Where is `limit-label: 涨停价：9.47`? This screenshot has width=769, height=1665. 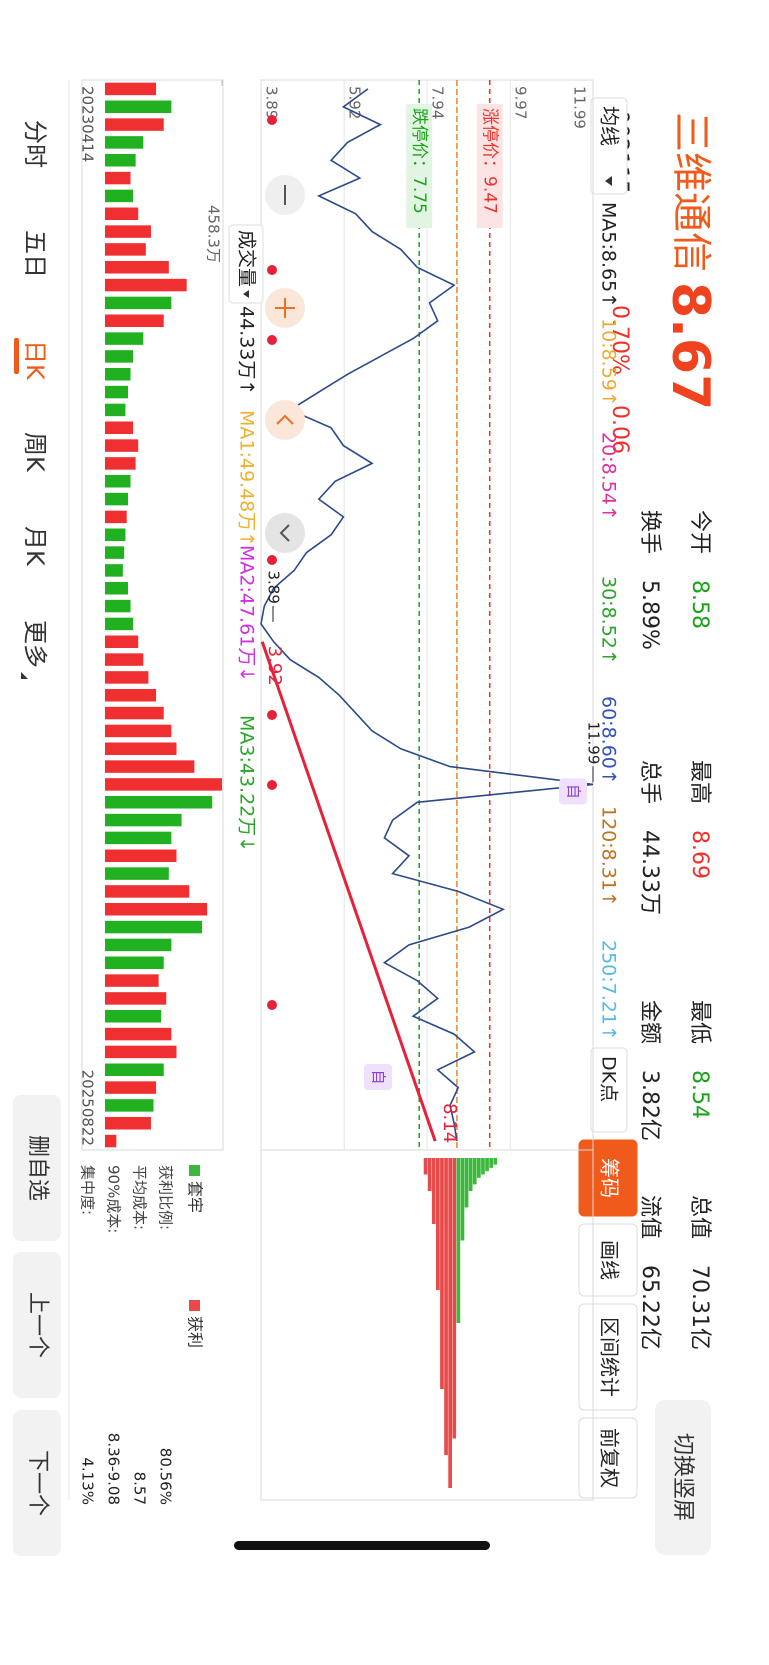
limit-label: 涨停价：9.47 is located at coordinates (490, 161).